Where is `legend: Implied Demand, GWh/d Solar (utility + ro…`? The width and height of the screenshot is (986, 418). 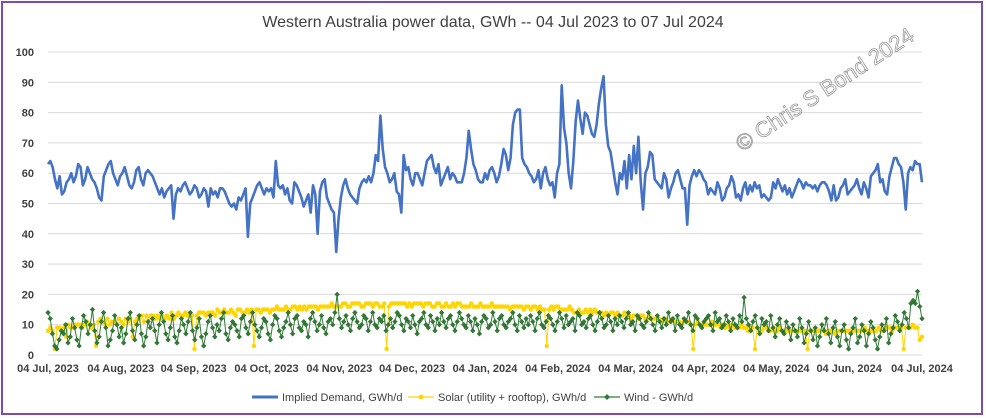 legend: Implied Demand, GWh/d Solar (utility + ro… is located at coordinates (472, 398).